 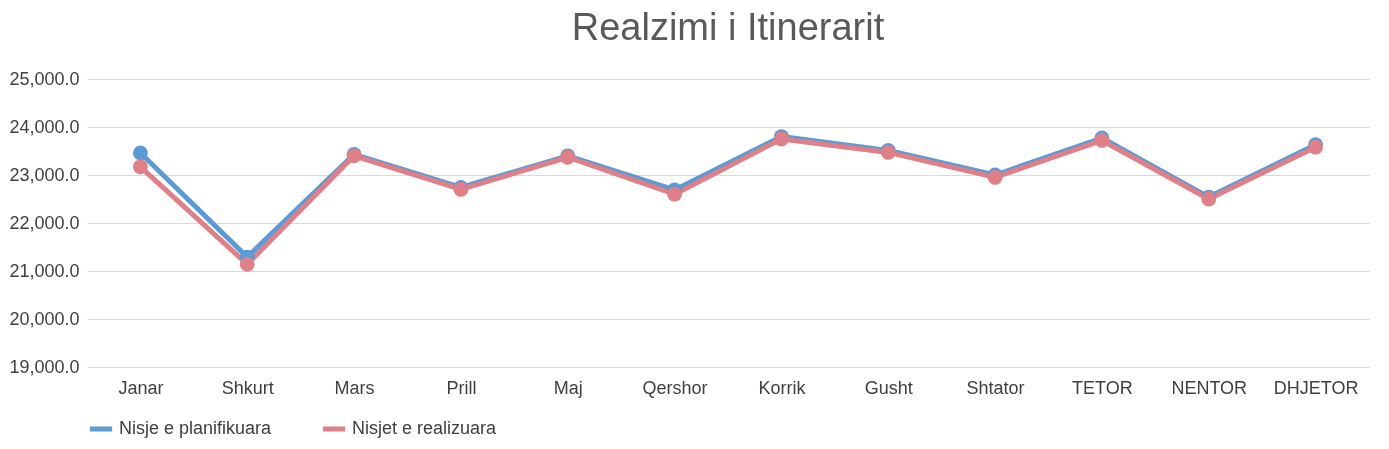 I want to click on x-tick-label: Prill, so click(x=461, y=387).